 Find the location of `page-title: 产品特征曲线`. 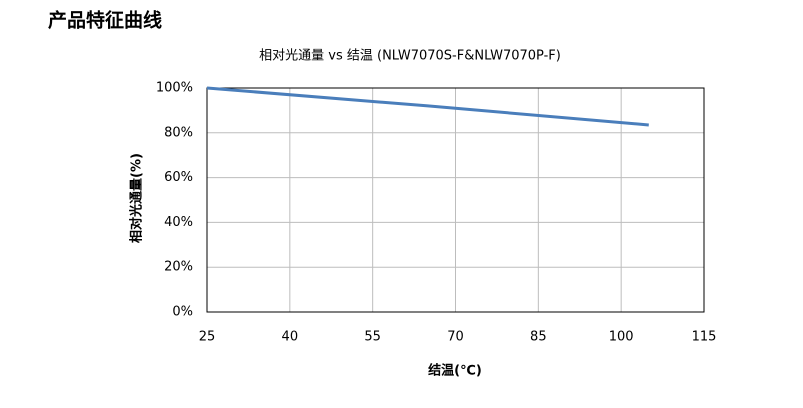

page-title: 产品特征曲线 is located at coordinates (105, 20).